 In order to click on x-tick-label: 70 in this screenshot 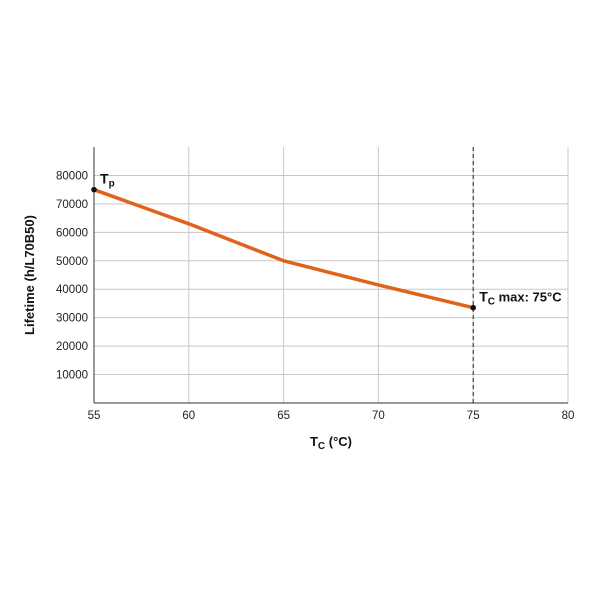, I will do `click(378, 416)`.